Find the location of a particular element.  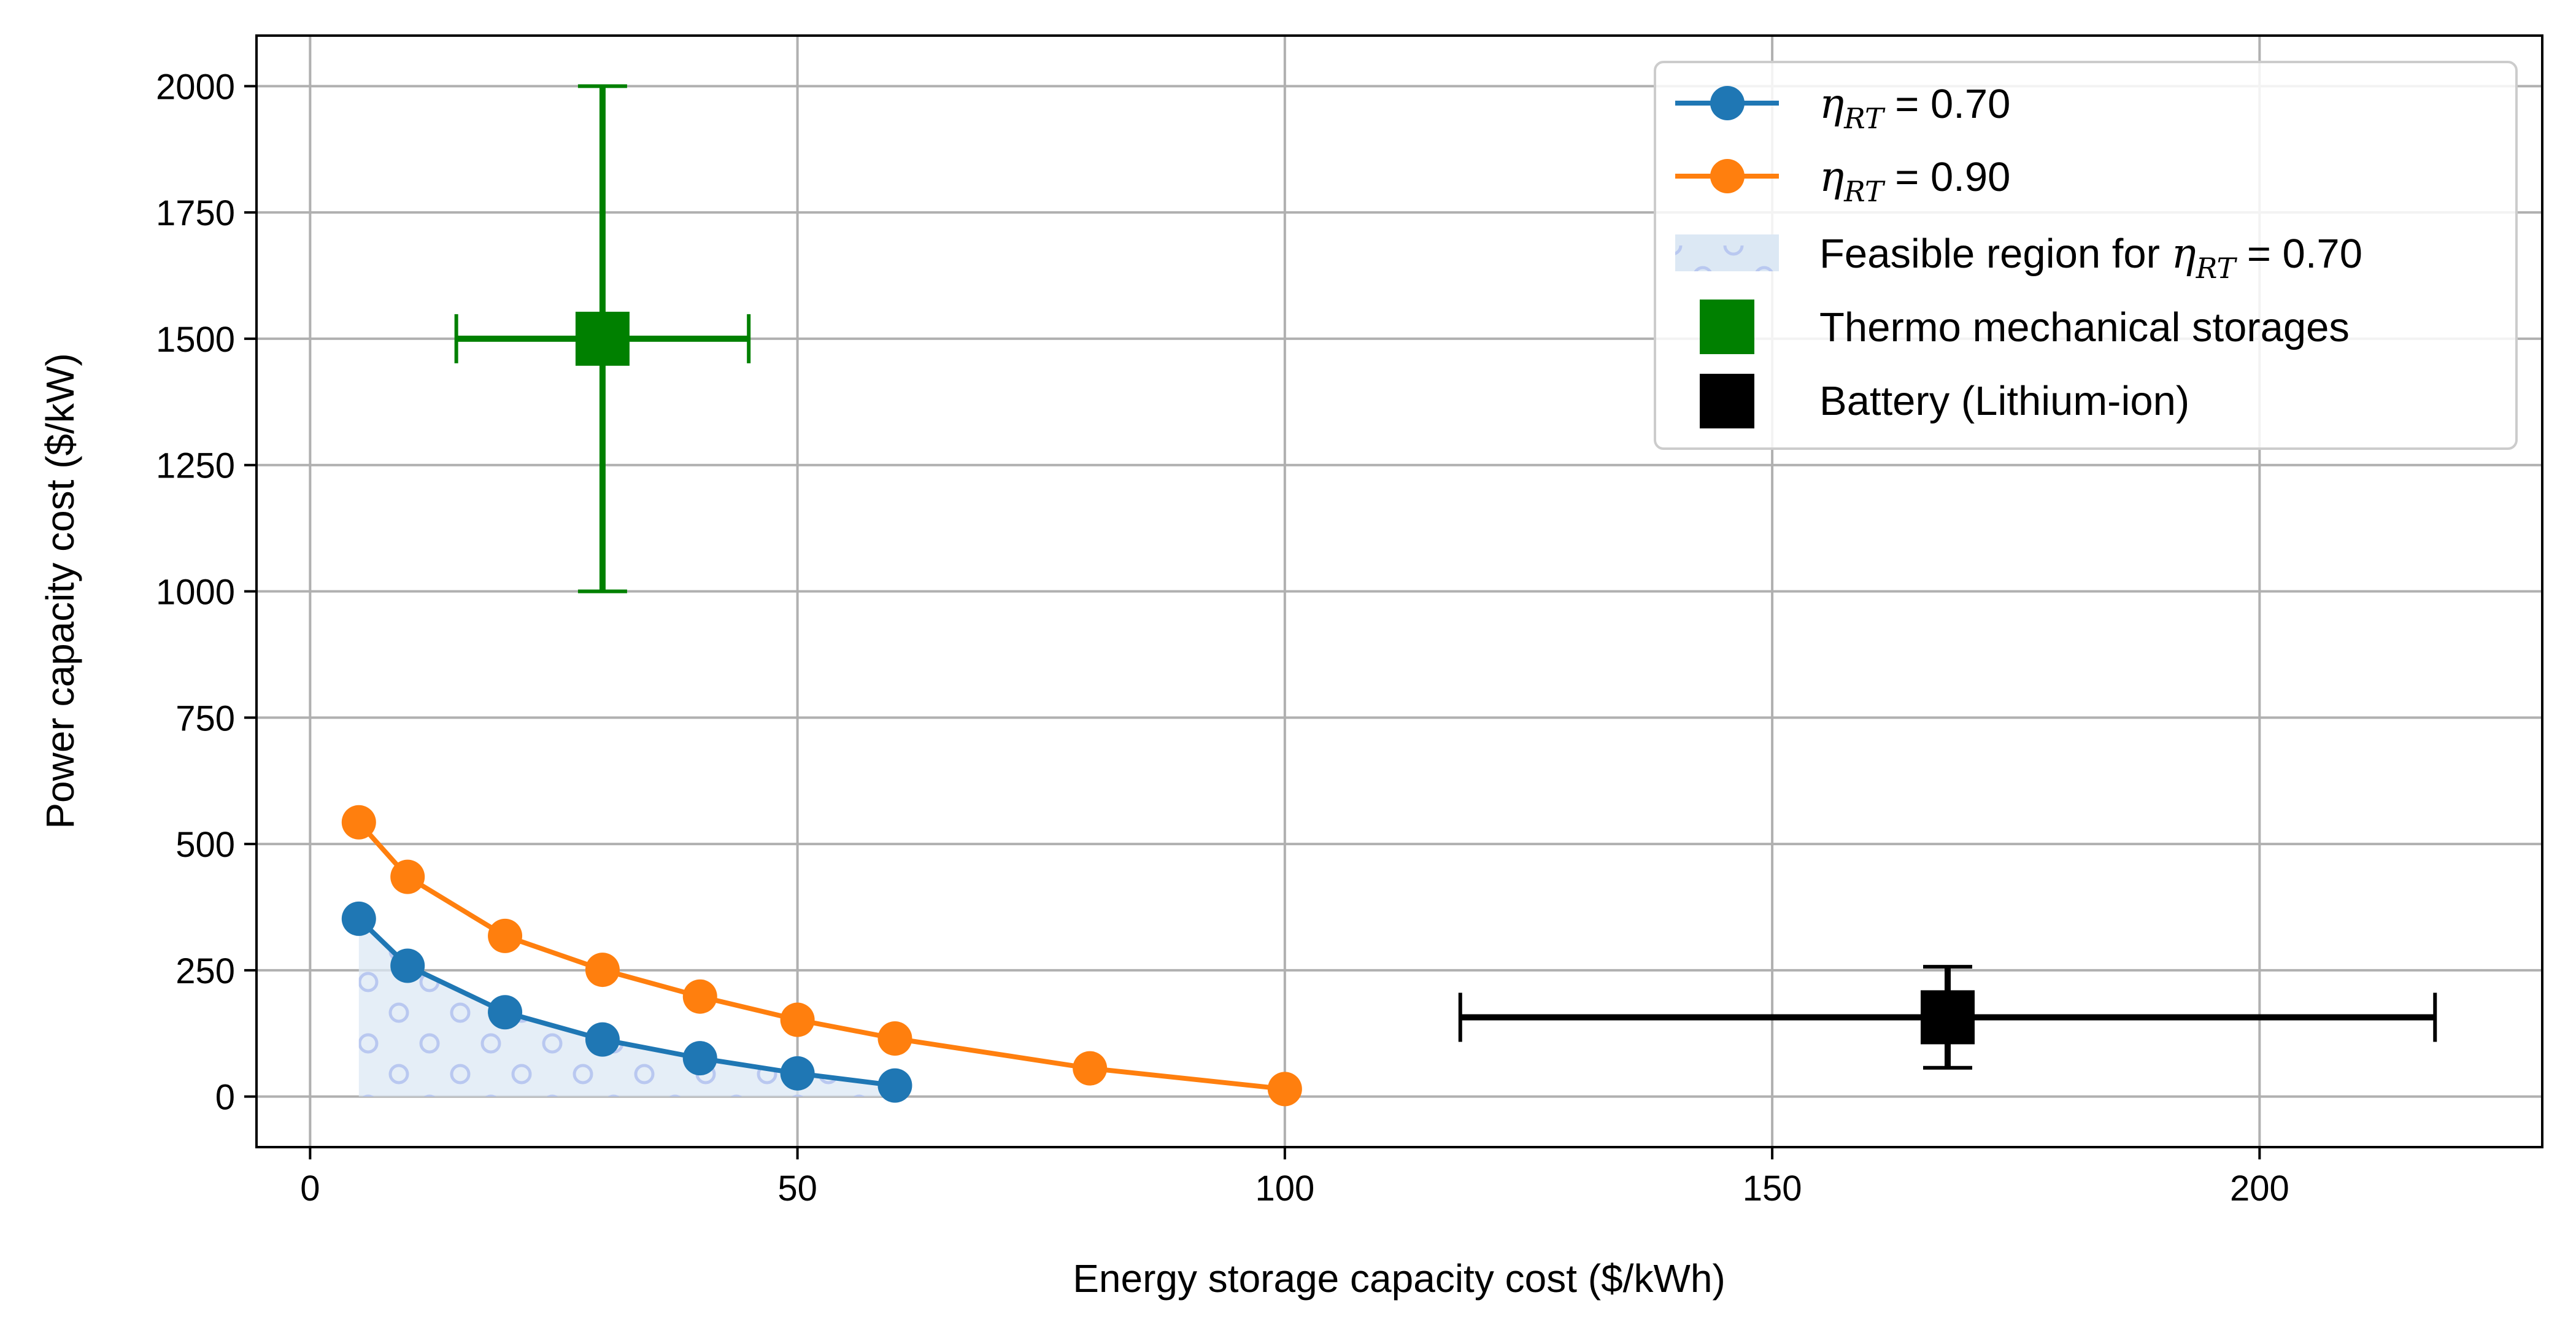

legend-entry-series-0: ηRT = 0.70 is located at coordinates (1842, 107).